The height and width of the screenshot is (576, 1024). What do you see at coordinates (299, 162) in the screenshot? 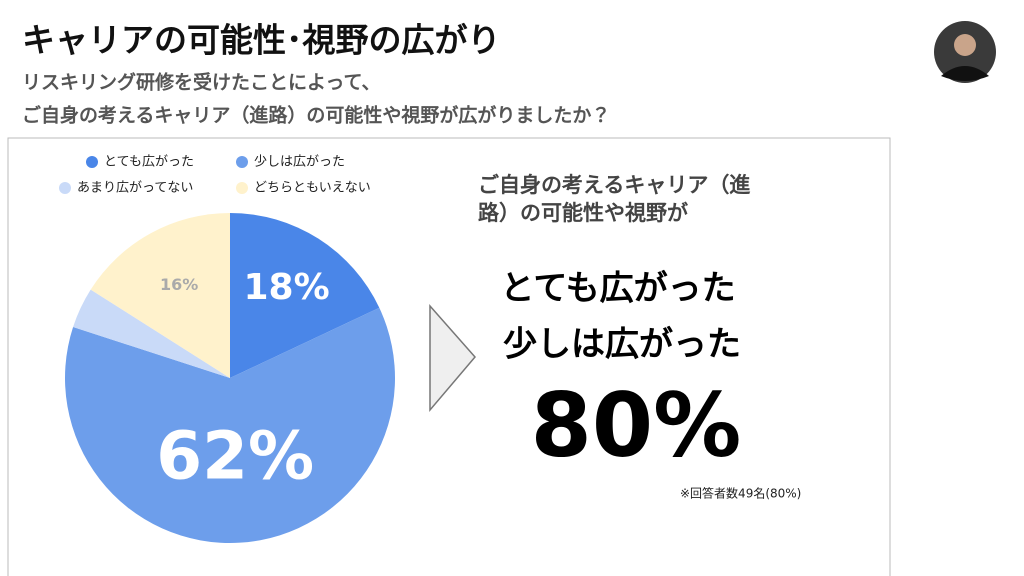
I see `legend-label: 少しは広がった` at bounding box center [299, 162].